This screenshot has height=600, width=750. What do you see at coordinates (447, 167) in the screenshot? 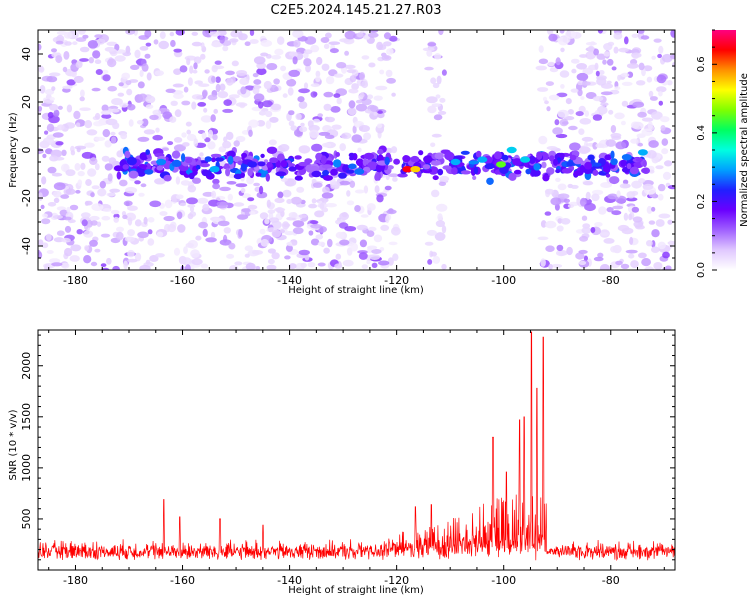
I see `heatmap-cell-1928` at bounding box center [447, 167].